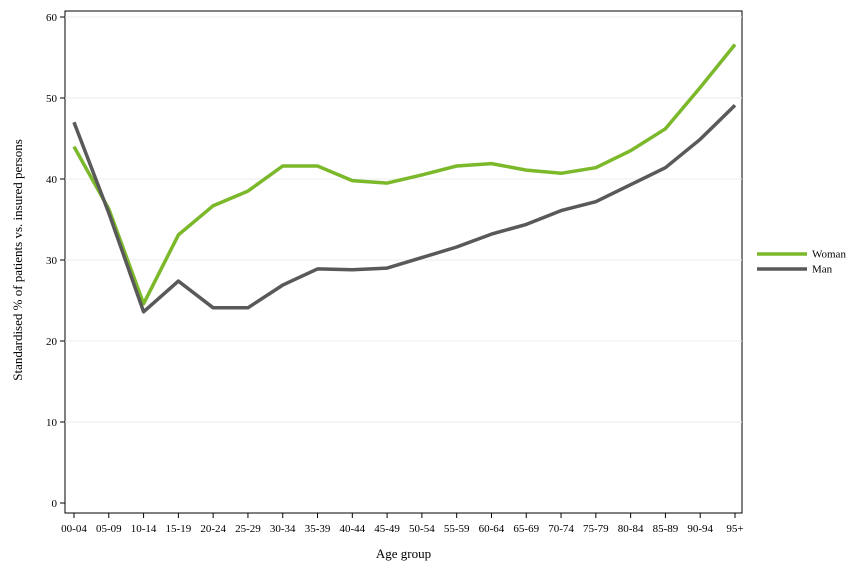 The height and width of the screenshot is (581, 864). I want to click on x-tick-label: 40-44, so click(352, 529).